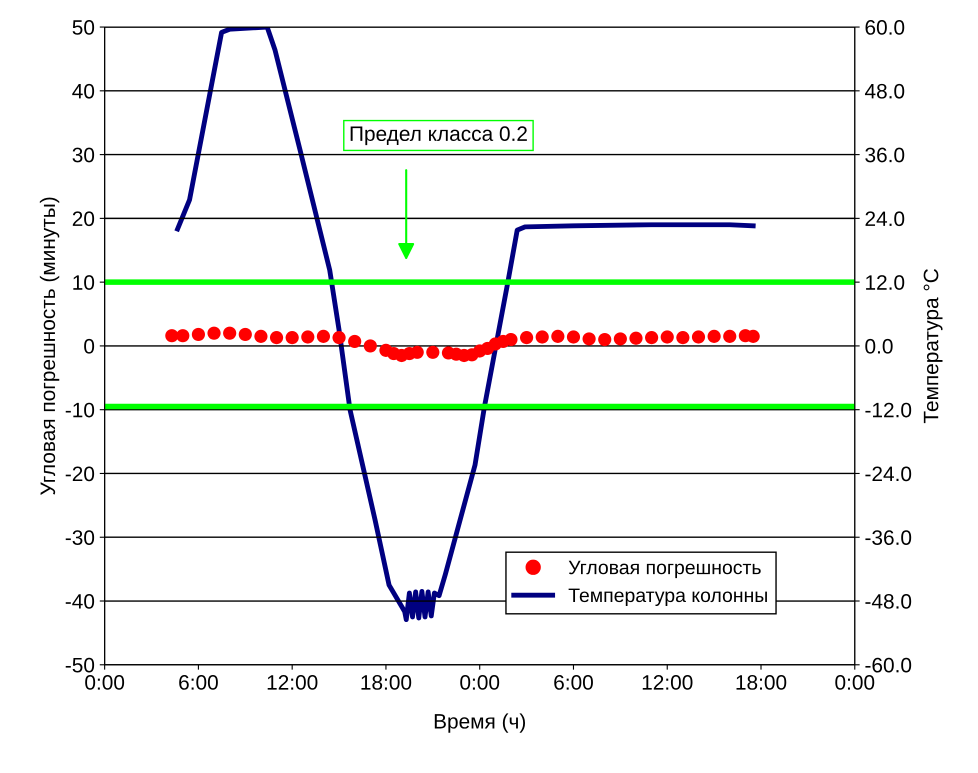 The height and width of the screenshot is (773, 978). I want to click on y2-tick-label: -48.0, so click(888, 601).